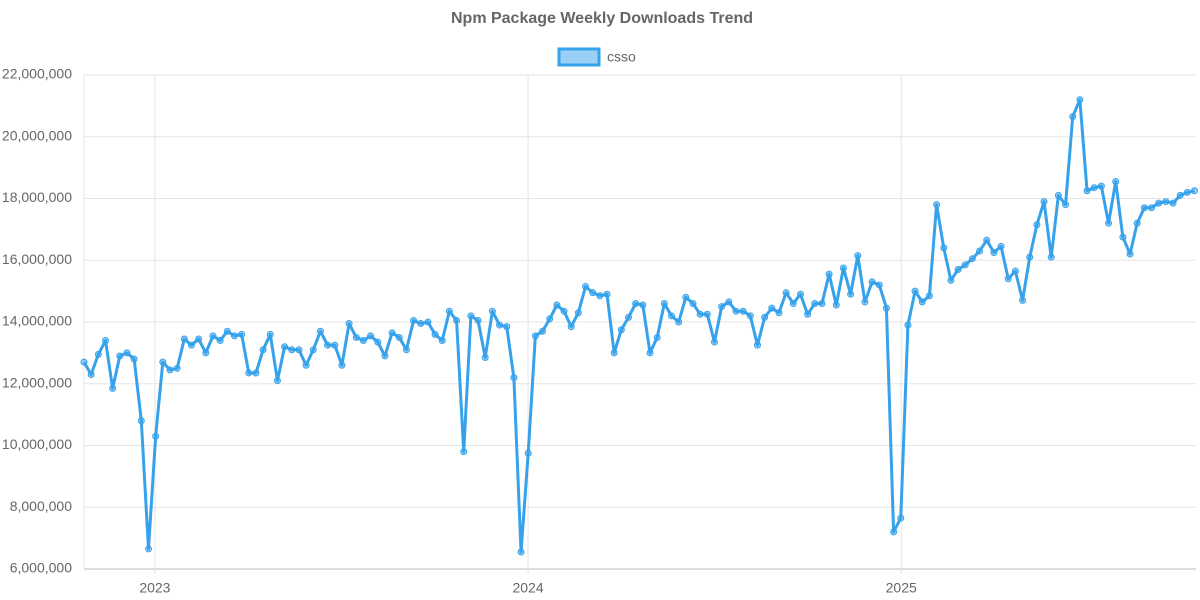 This screenshot has width=1200, height=600. What do you see at coordinates (41, 506) in the screenshot?
I see `y-tick-label: 8,000,000` at bounding box center [41, 506].